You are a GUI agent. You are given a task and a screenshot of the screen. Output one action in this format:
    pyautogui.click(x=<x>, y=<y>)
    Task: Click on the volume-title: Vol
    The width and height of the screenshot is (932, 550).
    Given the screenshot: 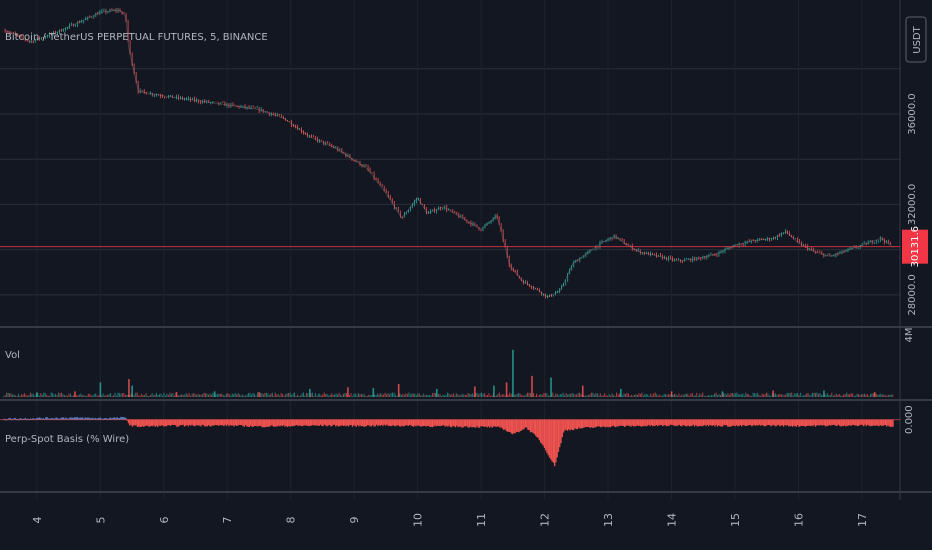 What is the action you would take?
    pyautogui.click(x=12, y=355)
    